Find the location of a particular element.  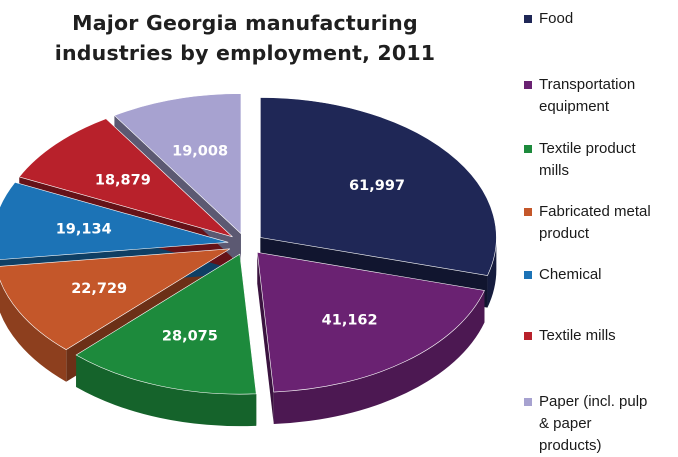

data-label: 19,008 is located at coordinates (200, 151).